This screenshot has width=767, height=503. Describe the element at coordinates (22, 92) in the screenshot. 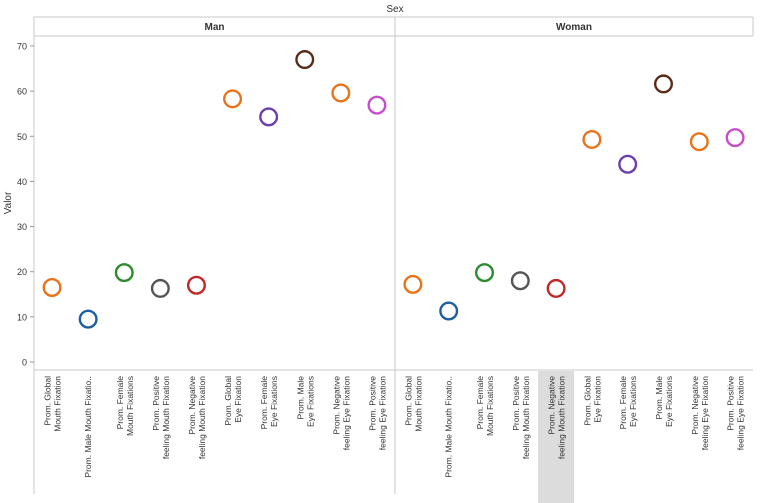

I see `y-tick-label: 60` at that location.